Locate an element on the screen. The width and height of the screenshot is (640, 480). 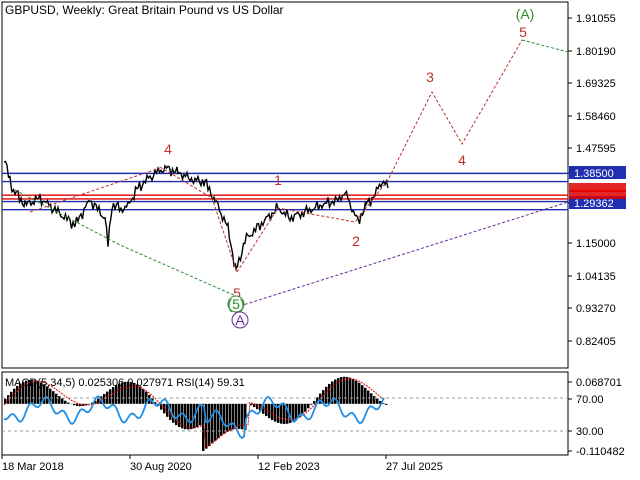
indicator-tick-label: 30.00 is located at coordinates (590, 432).